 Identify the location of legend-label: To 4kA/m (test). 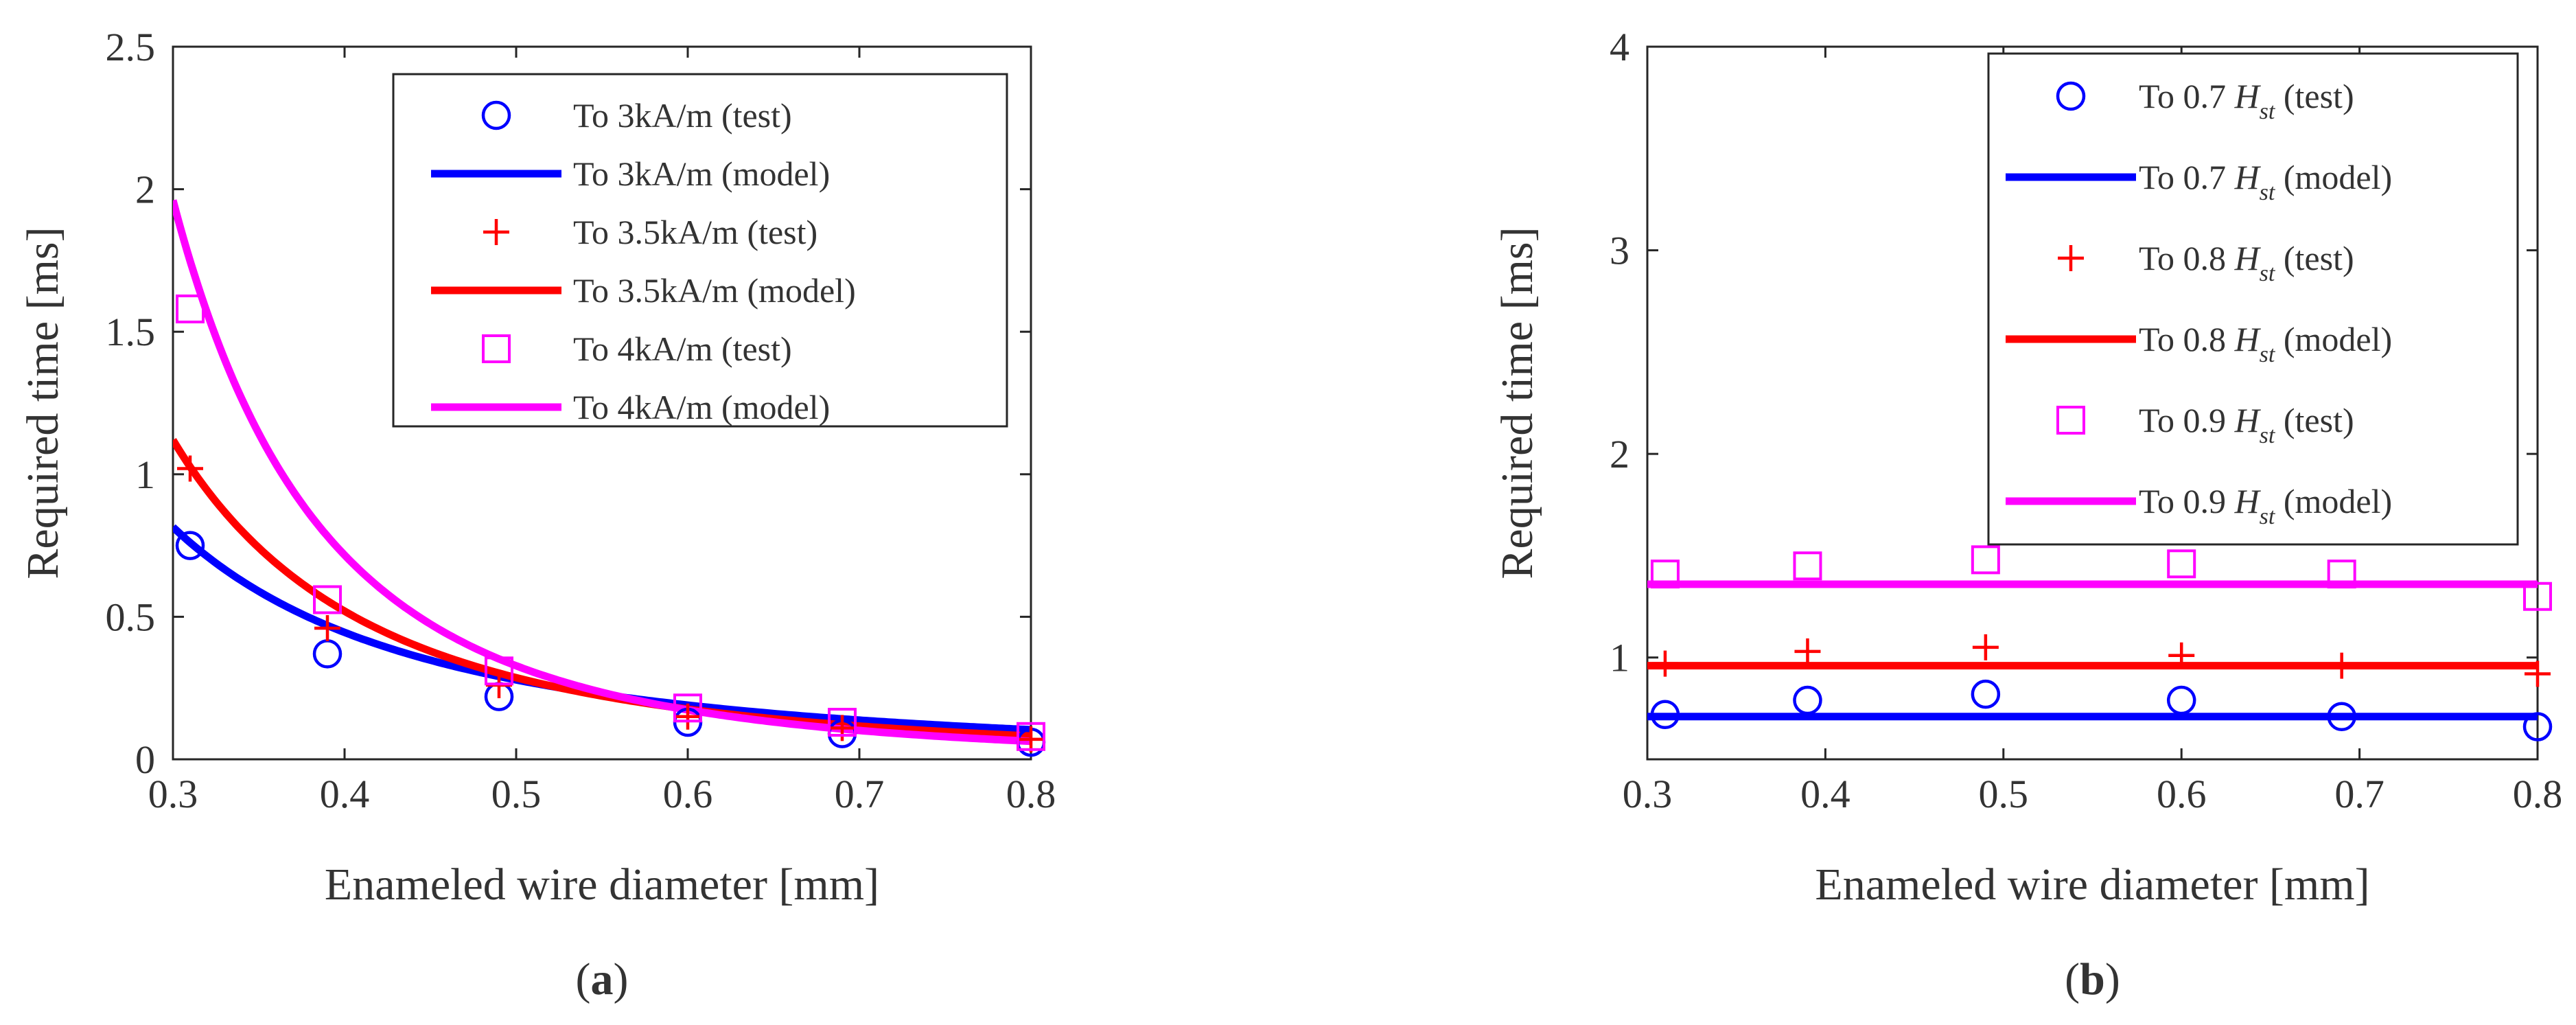
(682, 349).